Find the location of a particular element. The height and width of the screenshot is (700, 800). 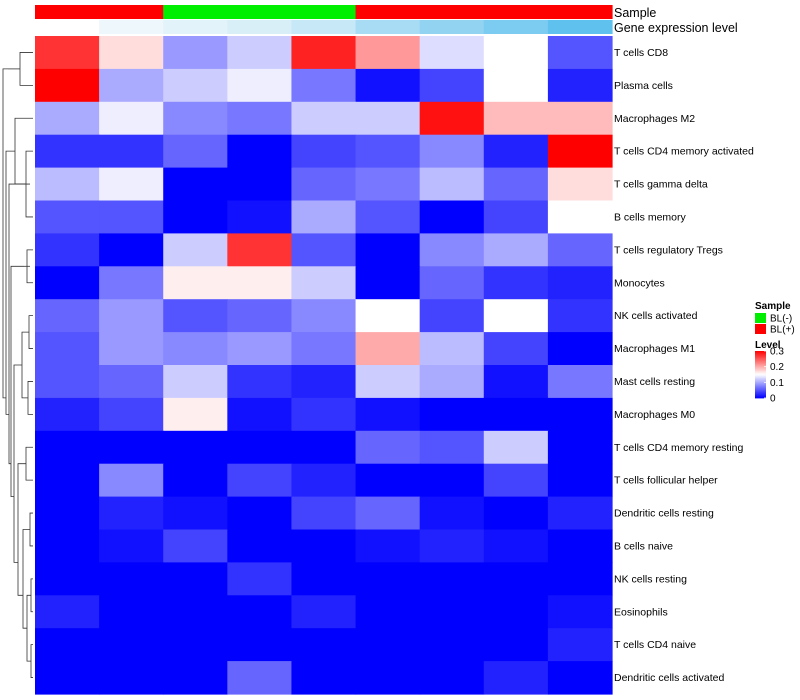

level-tick-label: 0.1 is located at coordinates (777, 383).